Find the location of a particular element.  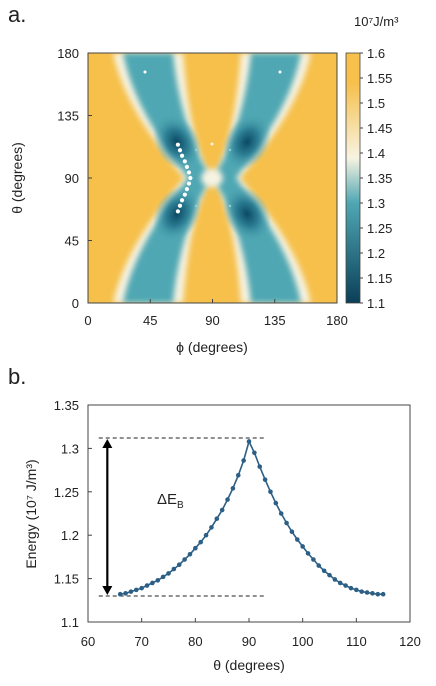

heatmap-x-tick-label: 45 is located at coordinates (150, 320).